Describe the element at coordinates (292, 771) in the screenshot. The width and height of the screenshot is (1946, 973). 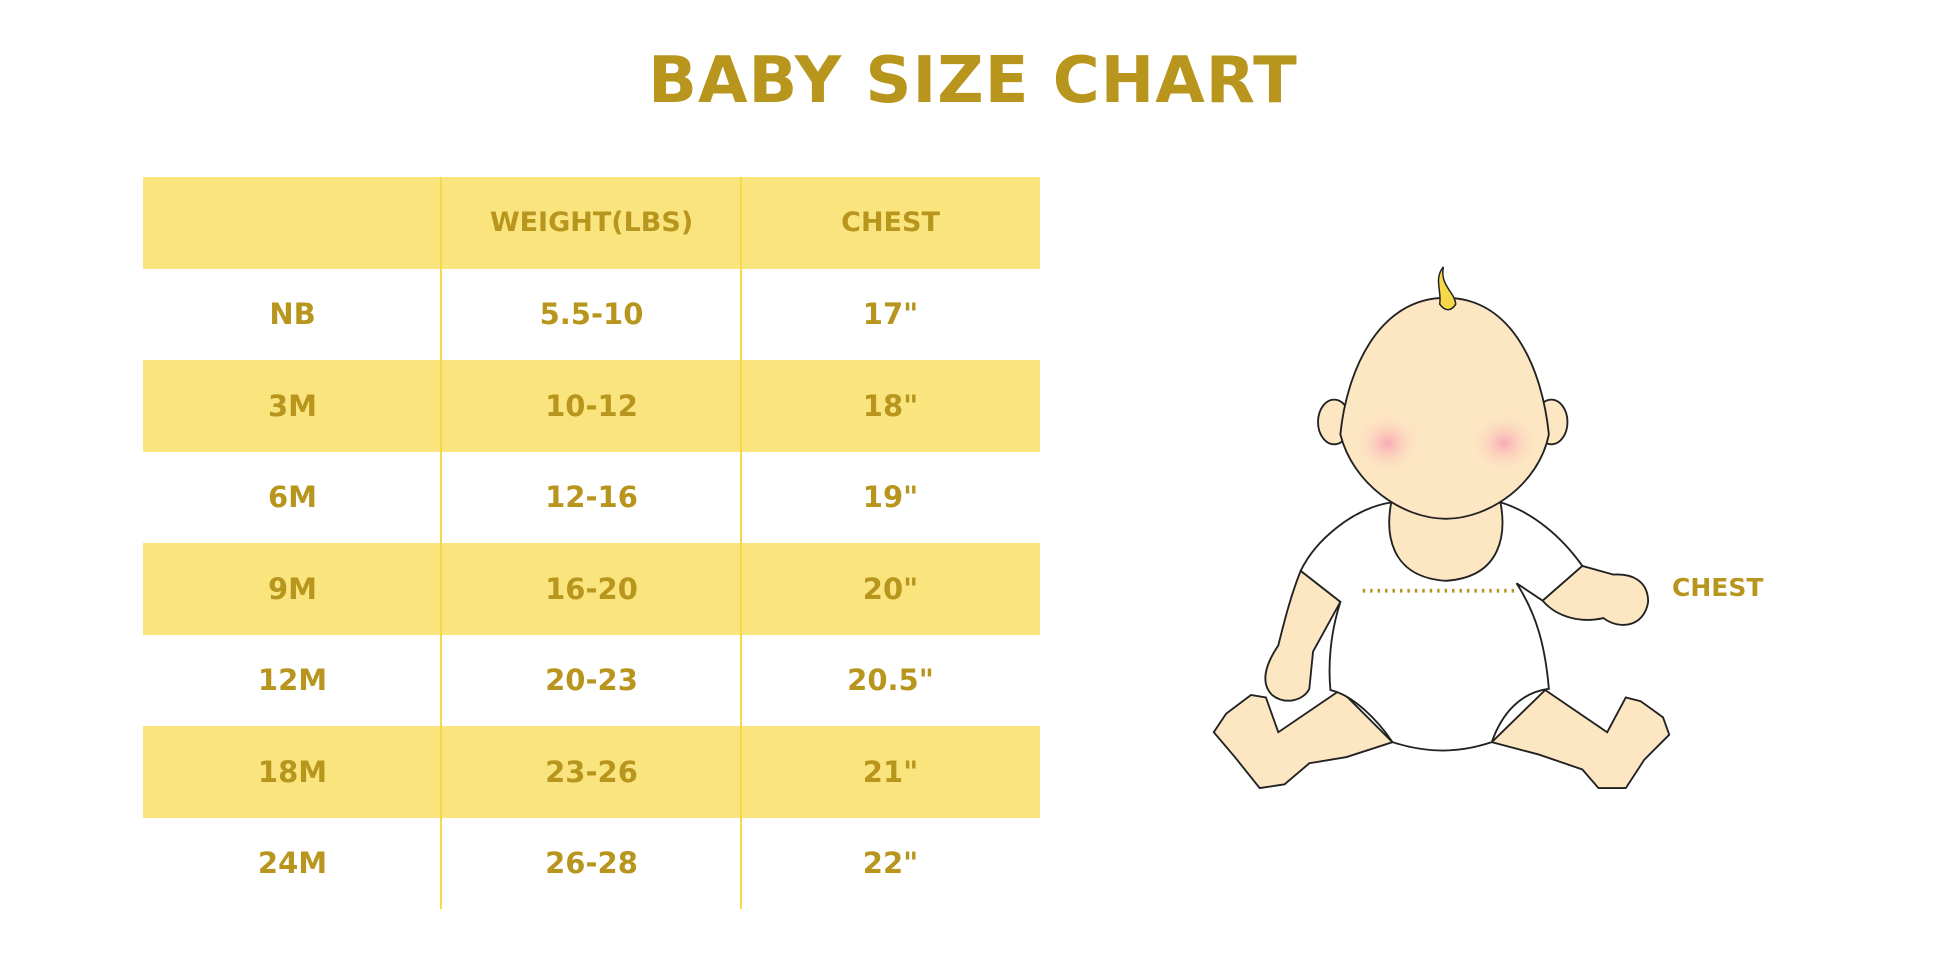
I see `size-cell: 18M` at that location.